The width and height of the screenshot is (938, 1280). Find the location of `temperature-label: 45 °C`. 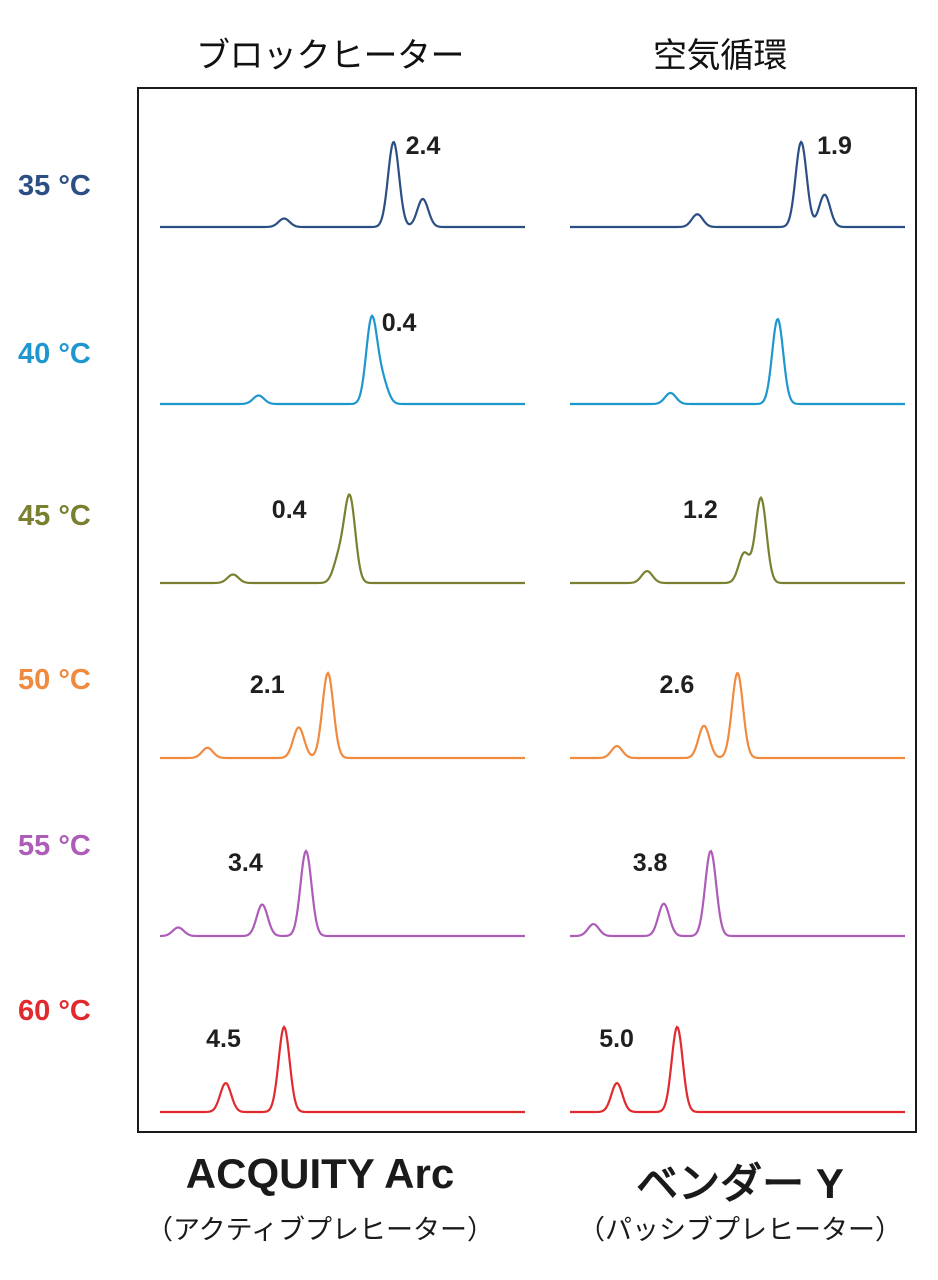

temperature-label: 45 °C is located at coordinates (54, 516).